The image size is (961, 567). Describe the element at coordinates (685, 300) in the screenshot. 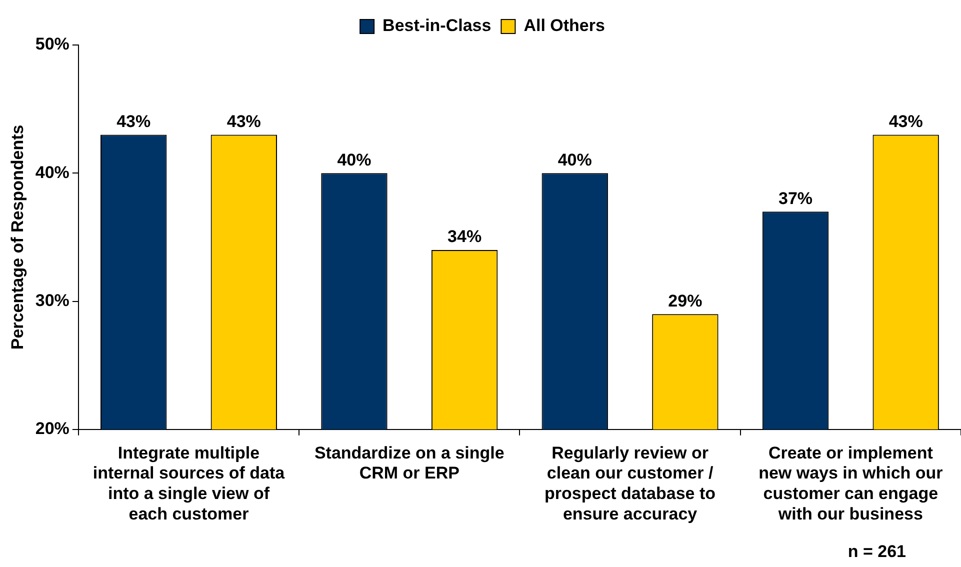

I see `data-label: 29%` at that location.